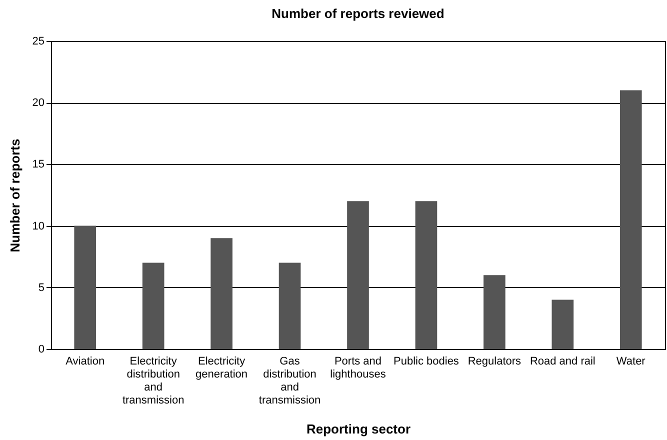  Describe the element at coordinates (563, 362) in the screenshot. I see `x-tick-label: Road and rail` at that location.